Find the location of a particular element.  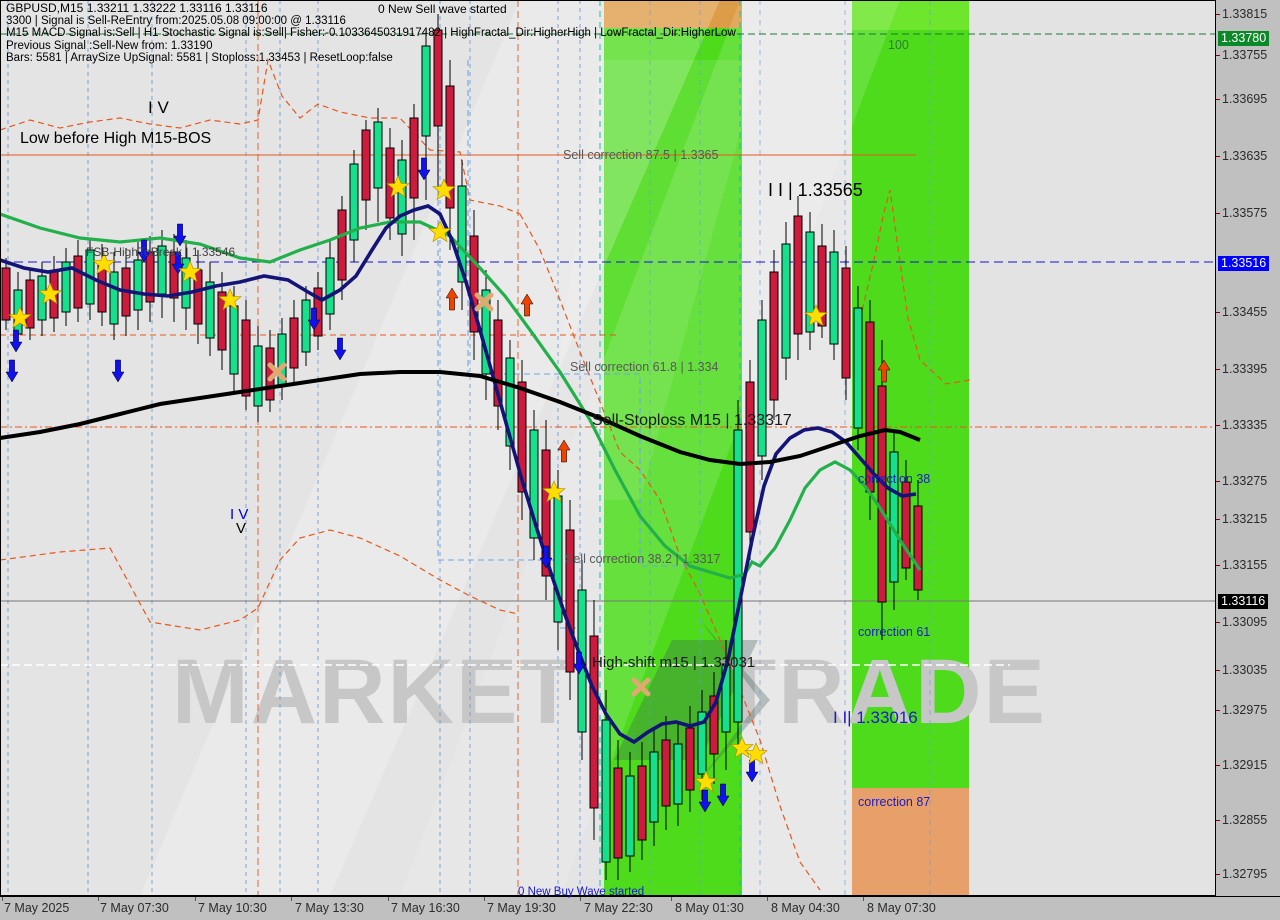

price-tick: 1.33275 is located at coordinates (1245, 481).